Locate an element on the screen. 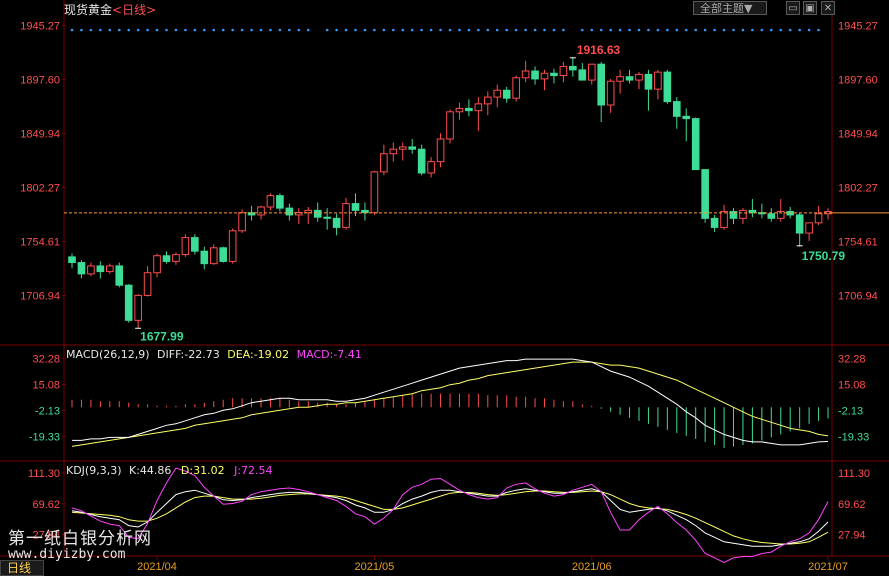 Image resolution: width=889 pixels, height=576 pixels. minimize-button: ▭ is located at coordinates (793, 8).